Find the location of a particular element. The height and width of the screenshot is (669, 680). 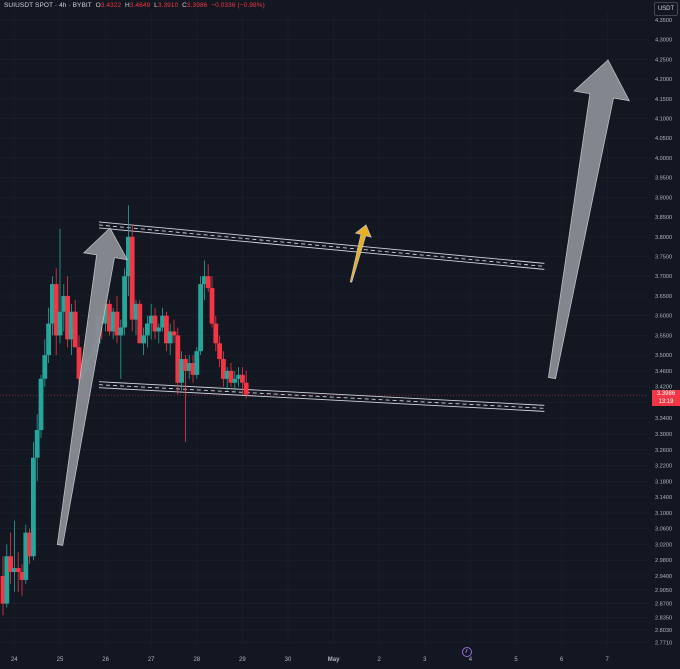

price-tick-label: 4.0500 is located at coordinates (663, 139).